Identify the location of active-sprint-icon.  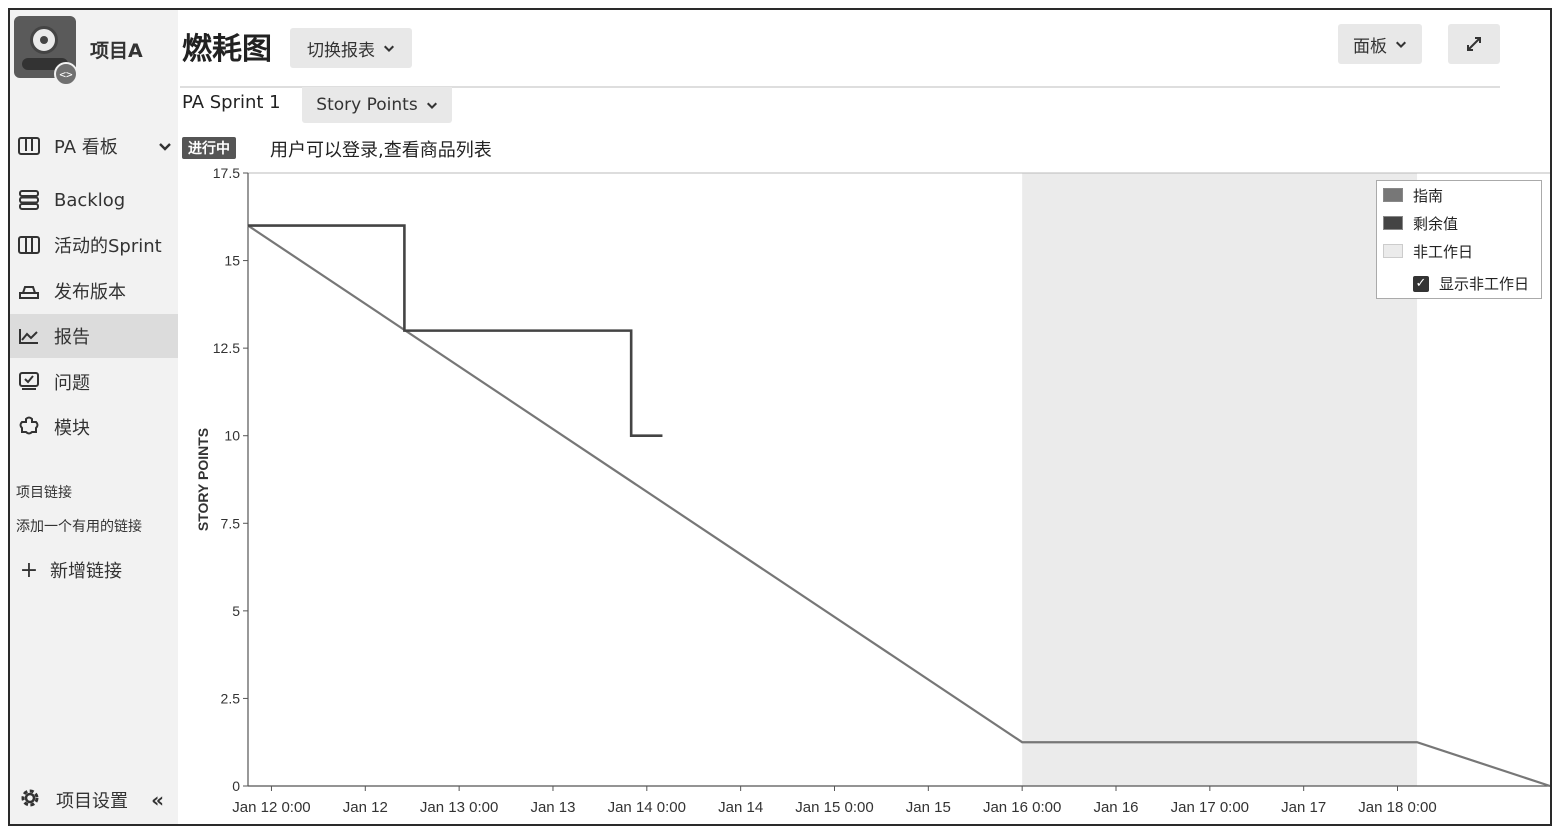
(29, 245).